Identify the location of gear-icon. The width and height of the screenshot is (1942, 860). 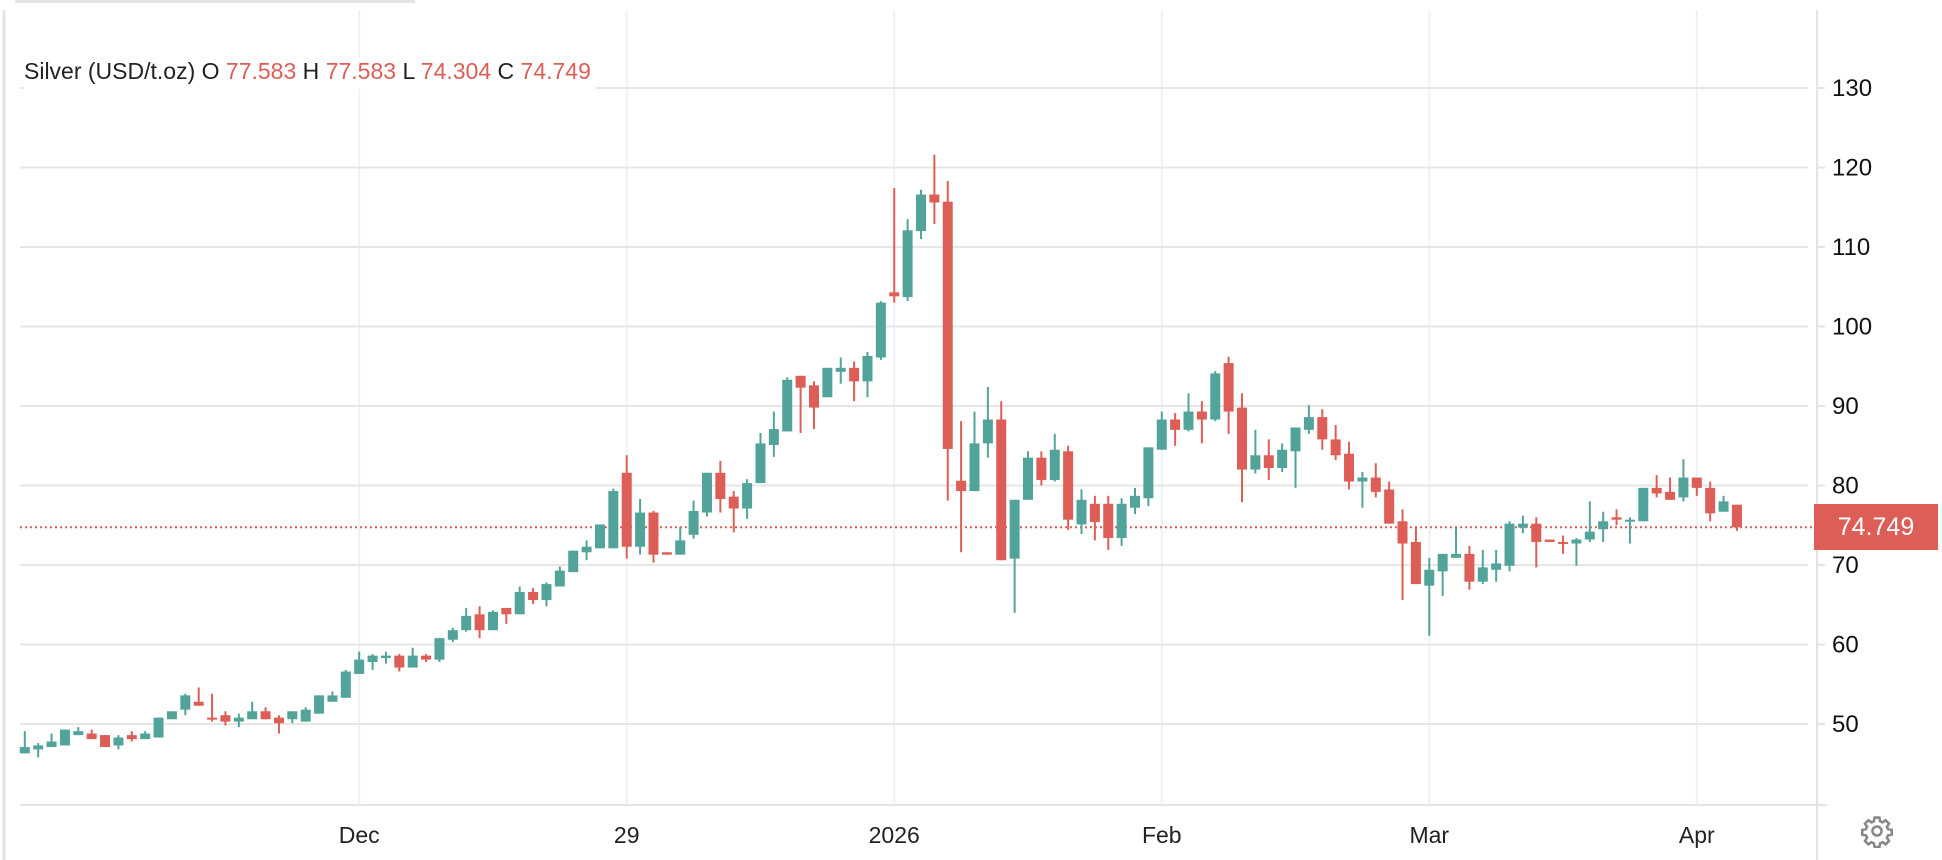
(1877, 831).